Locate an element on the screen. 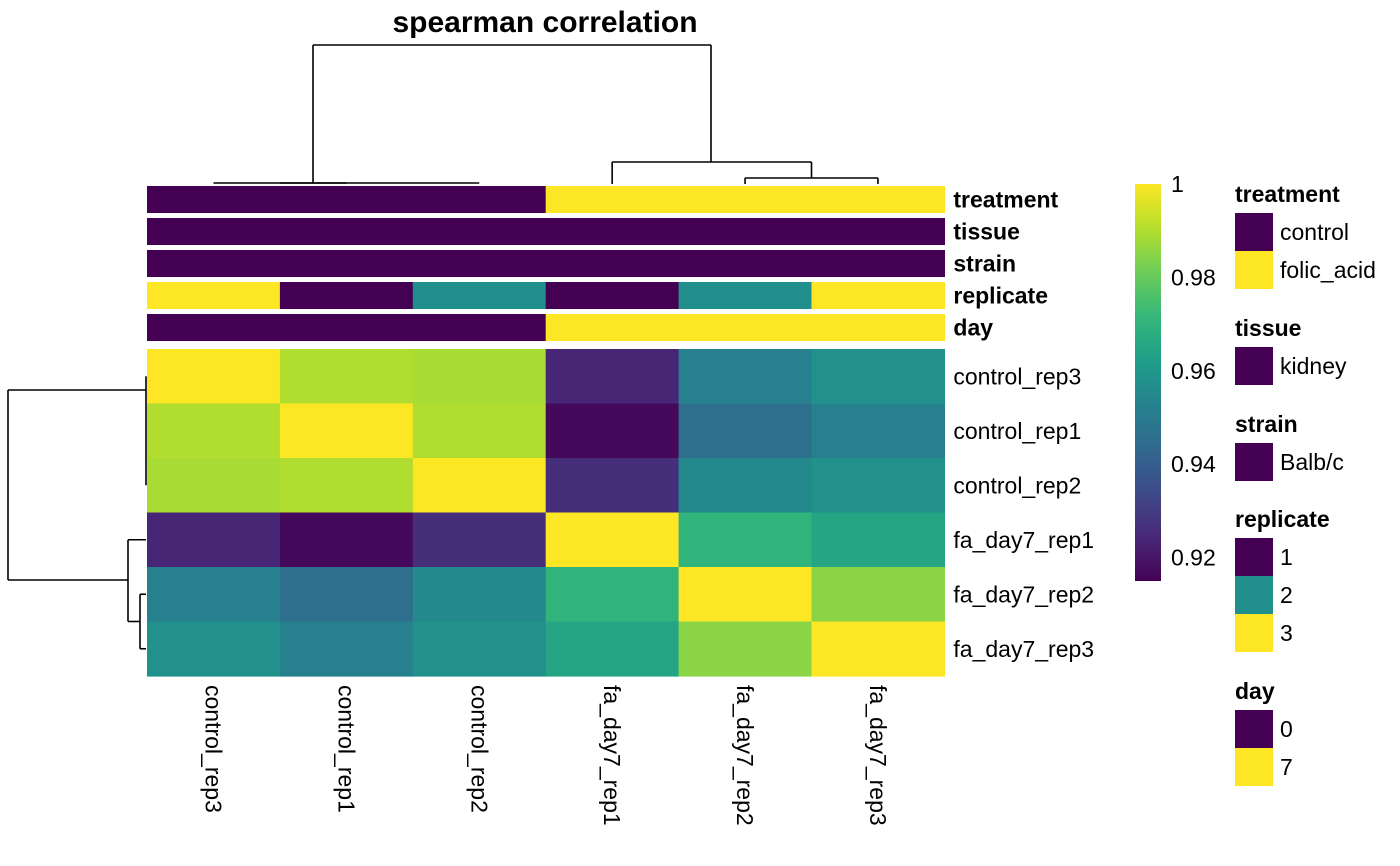  legend-title-treatment: treatment is located at coordinates (1287, 194).